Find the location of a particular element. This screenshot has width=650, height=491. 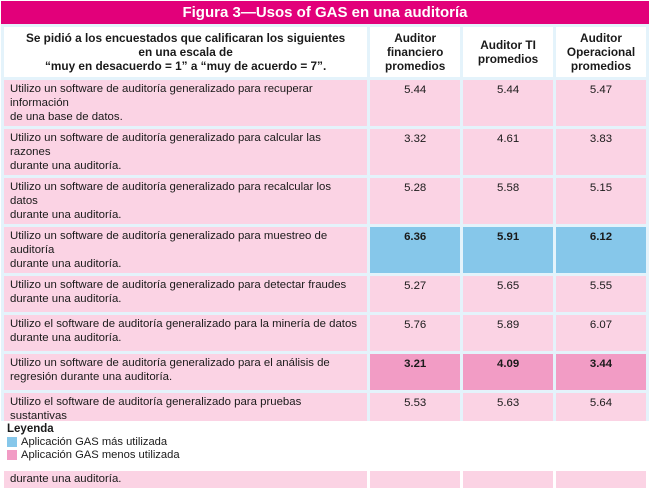

value-it-auditor: 4.61 is located at coordinates (508, 152).